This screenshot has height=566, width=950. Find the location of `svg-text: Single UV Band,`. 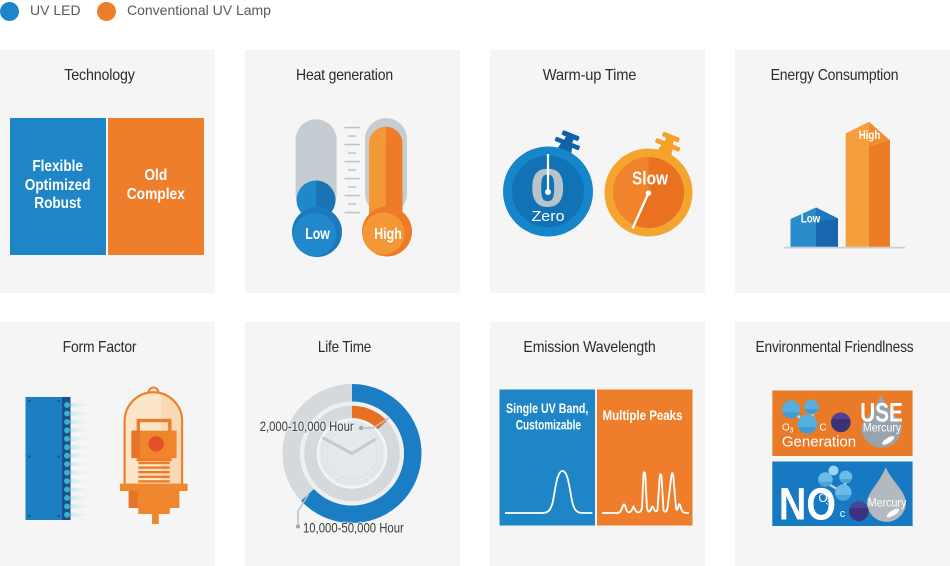

svg-text: Single UV Band, is located at coordinates (547, 408).